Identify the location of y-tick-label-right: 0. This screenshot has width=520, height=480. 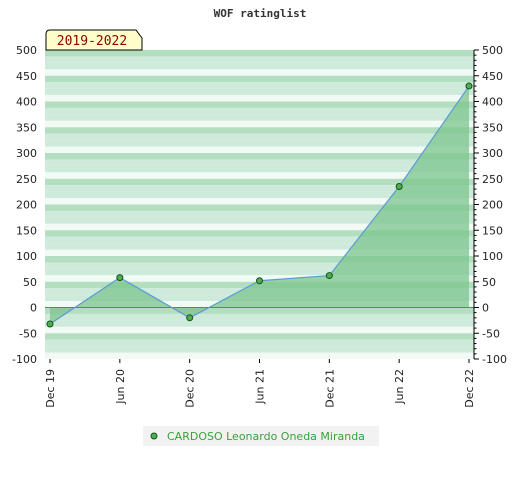
(485, 308).